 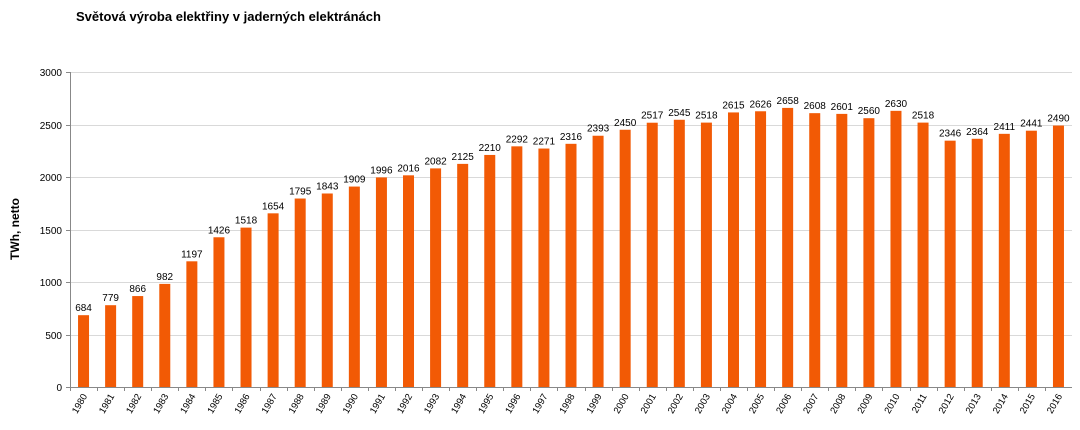 I want to click on data-label: 2517, so click(x=652, y=116).